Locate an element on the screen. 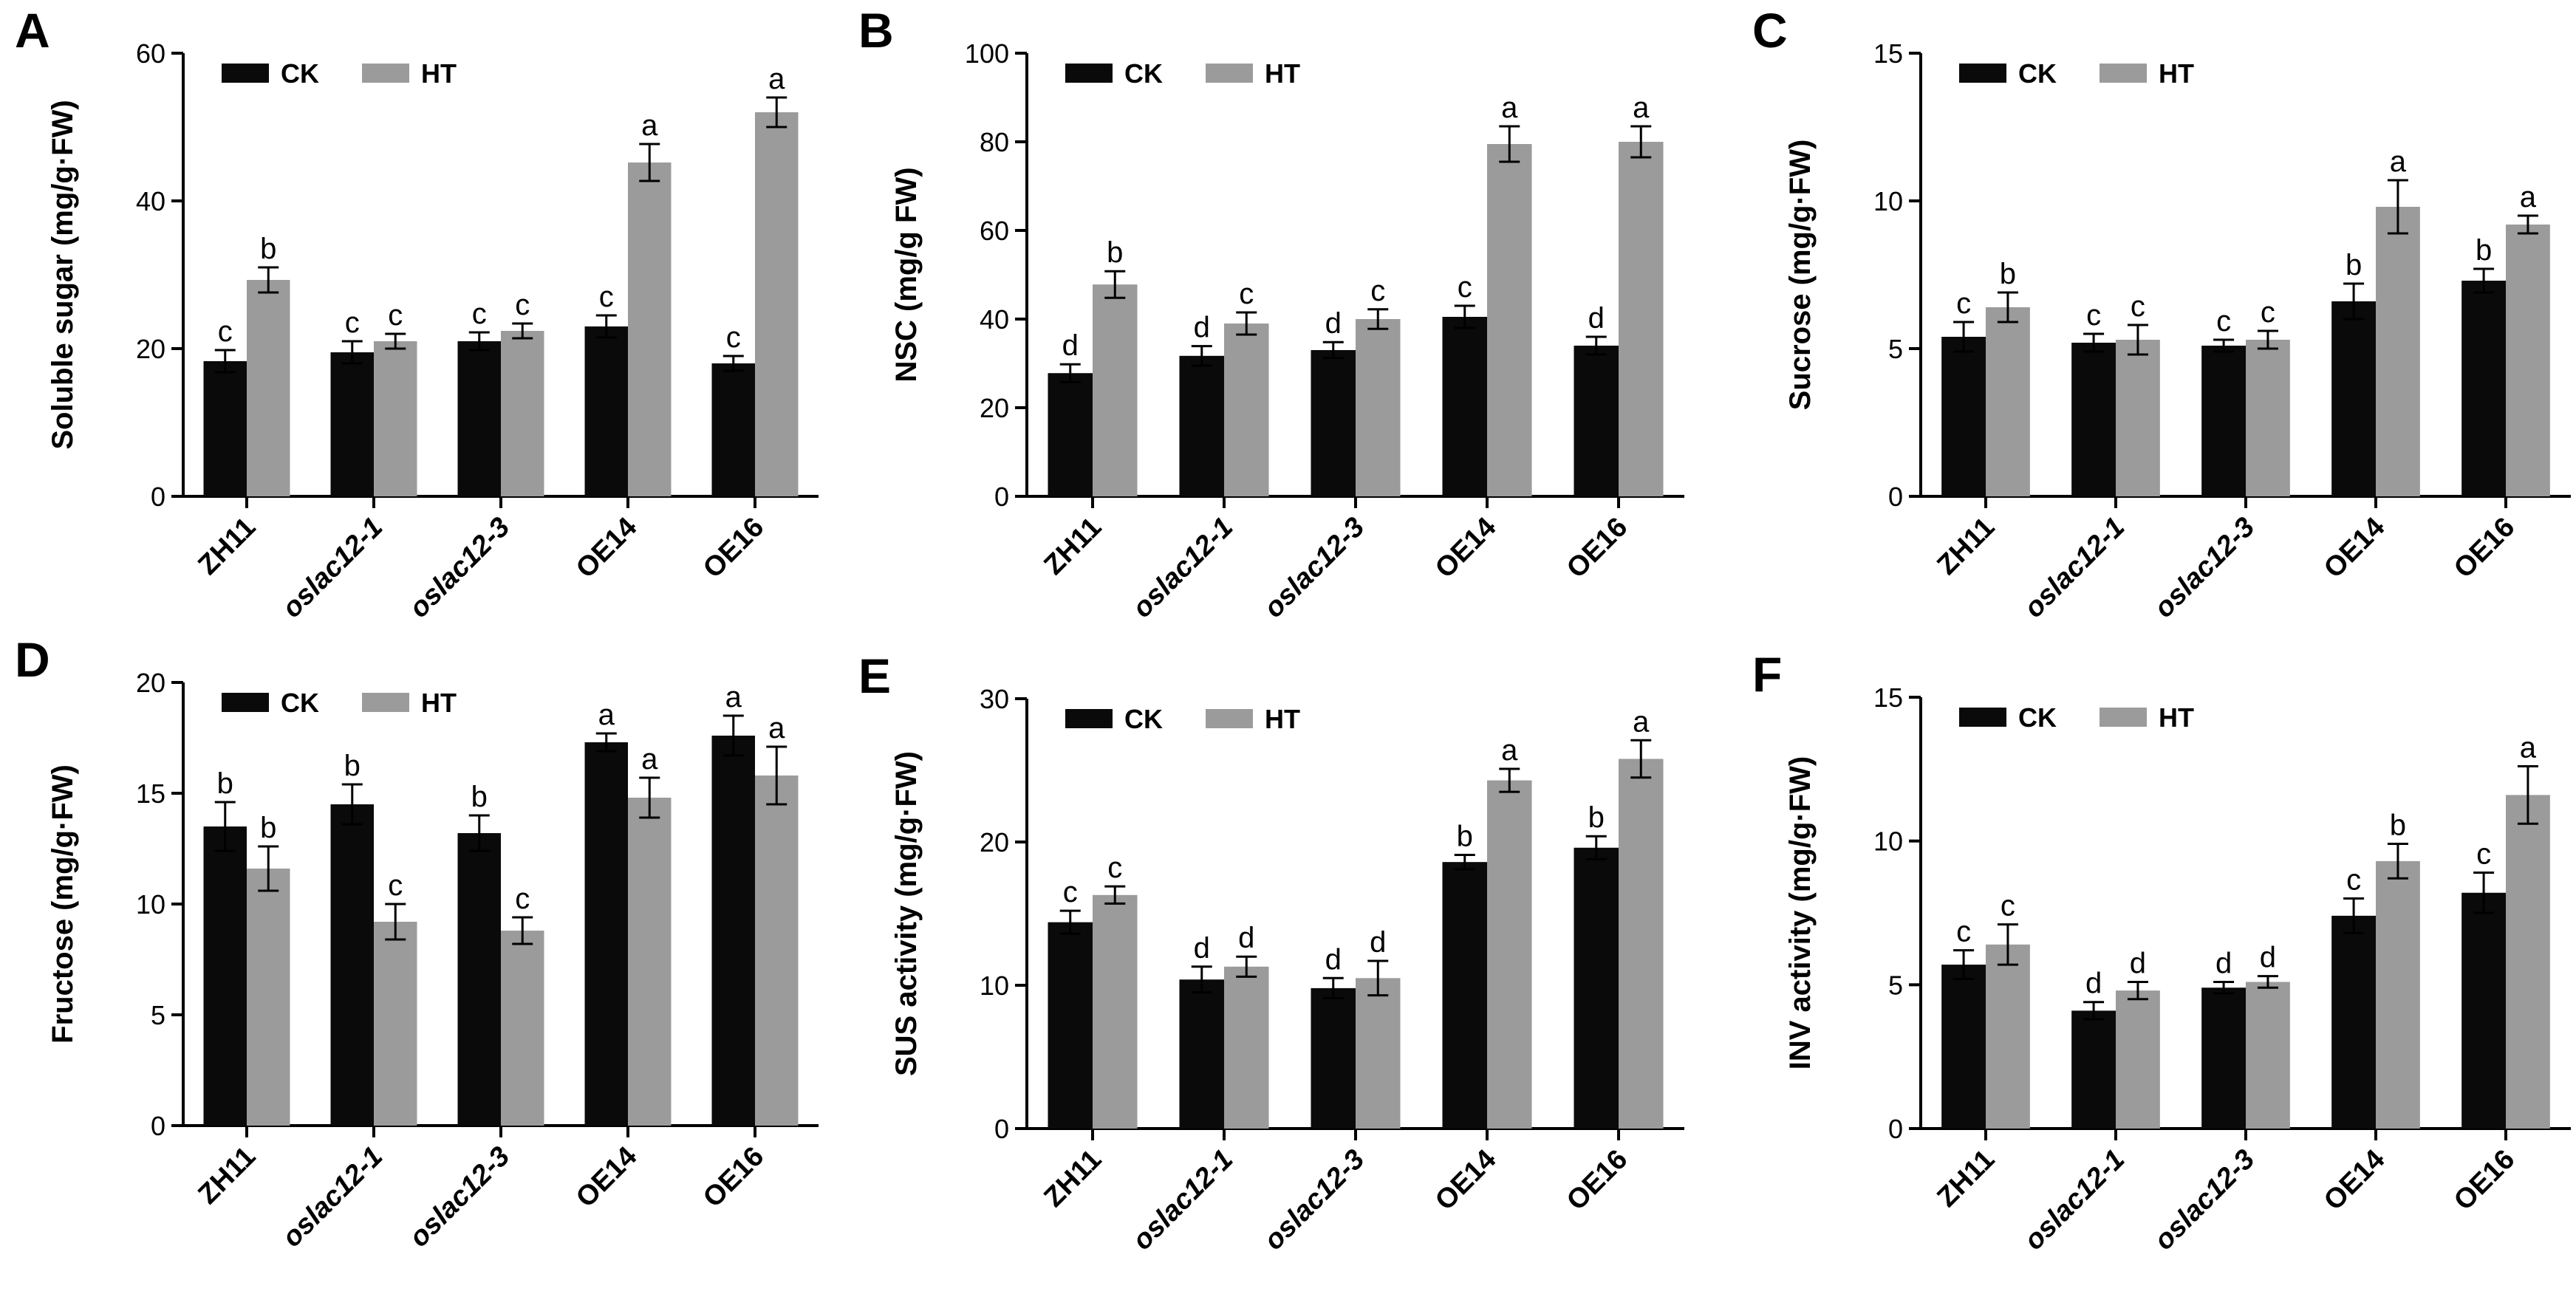  y-axis-title: Fructose (mg/g·FW) is located at coordinates (63, 904).